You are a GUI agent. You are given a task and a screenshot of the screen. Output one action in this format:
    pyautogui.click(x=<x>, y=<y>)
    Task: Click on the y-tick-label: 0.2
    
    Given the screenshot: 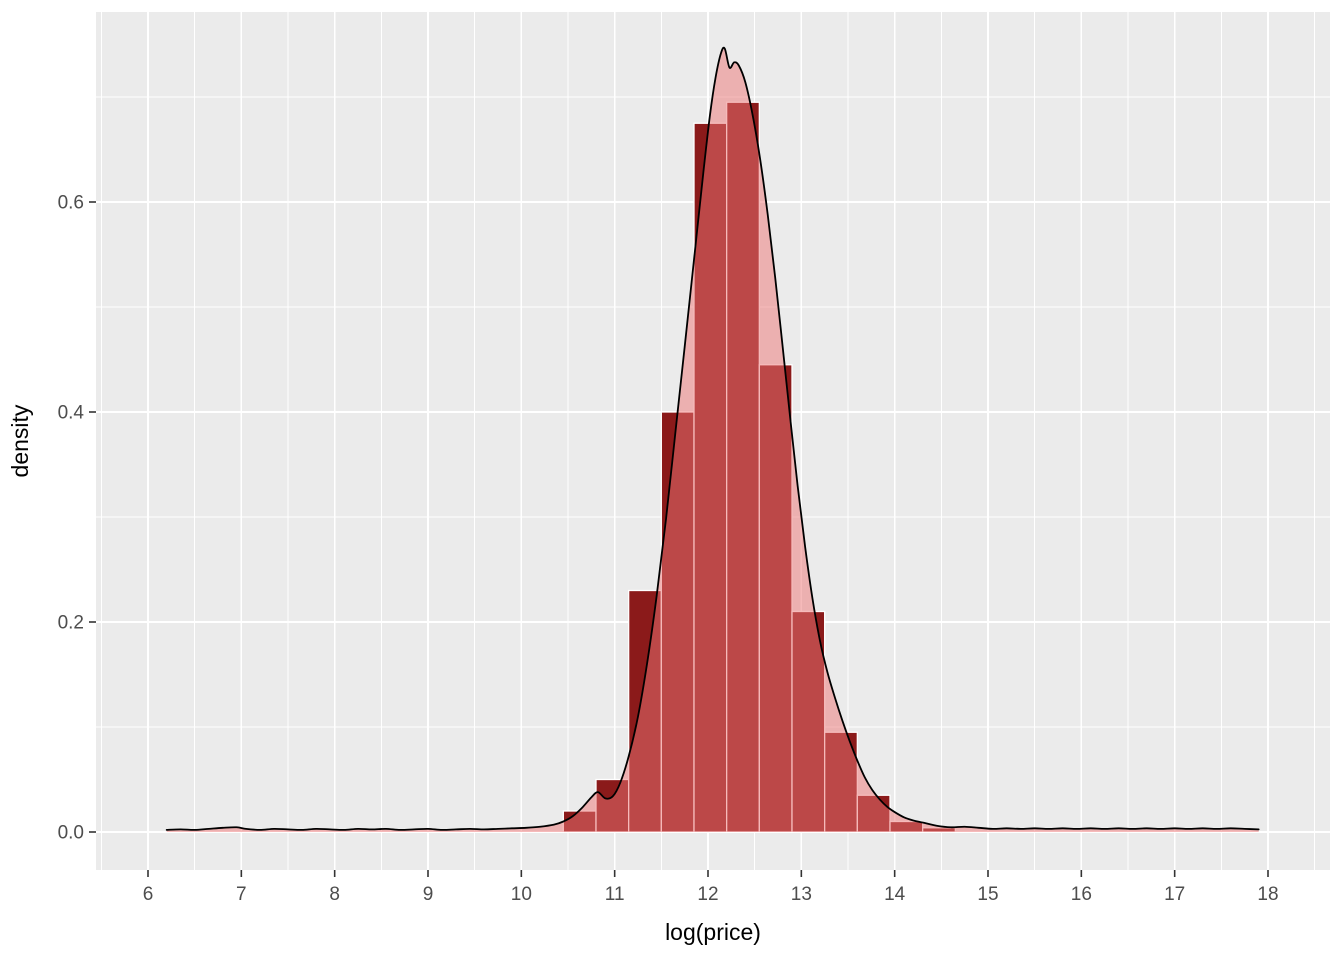 What is the action you would take?
    pyautogui.click(x=71, y=623)
    